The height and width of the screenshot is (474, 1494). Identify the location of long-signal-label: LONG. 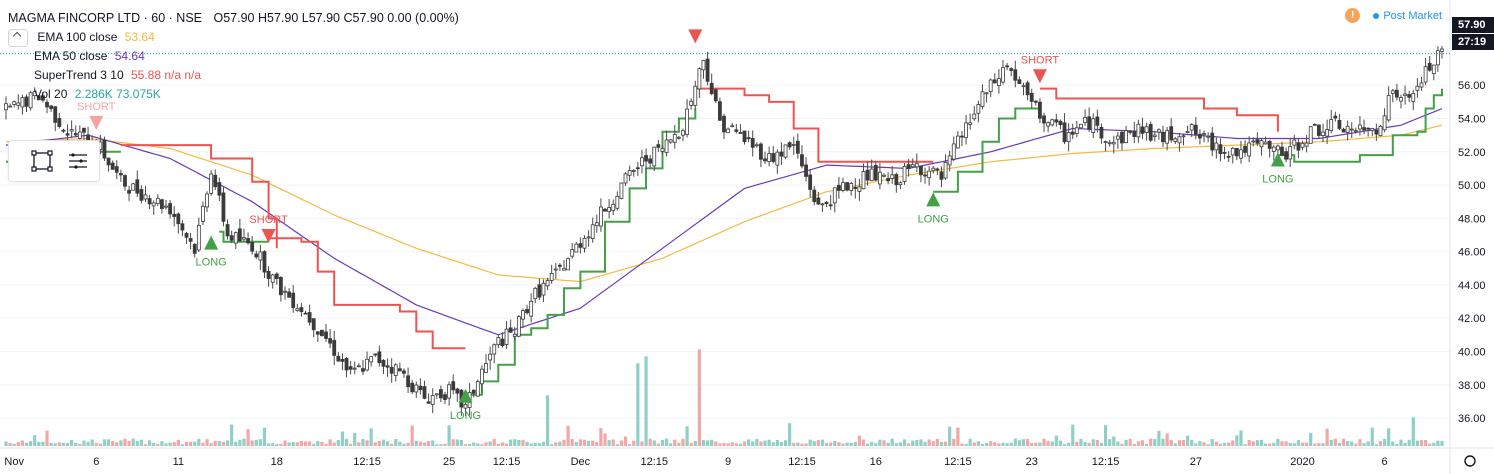
(1277, 179).